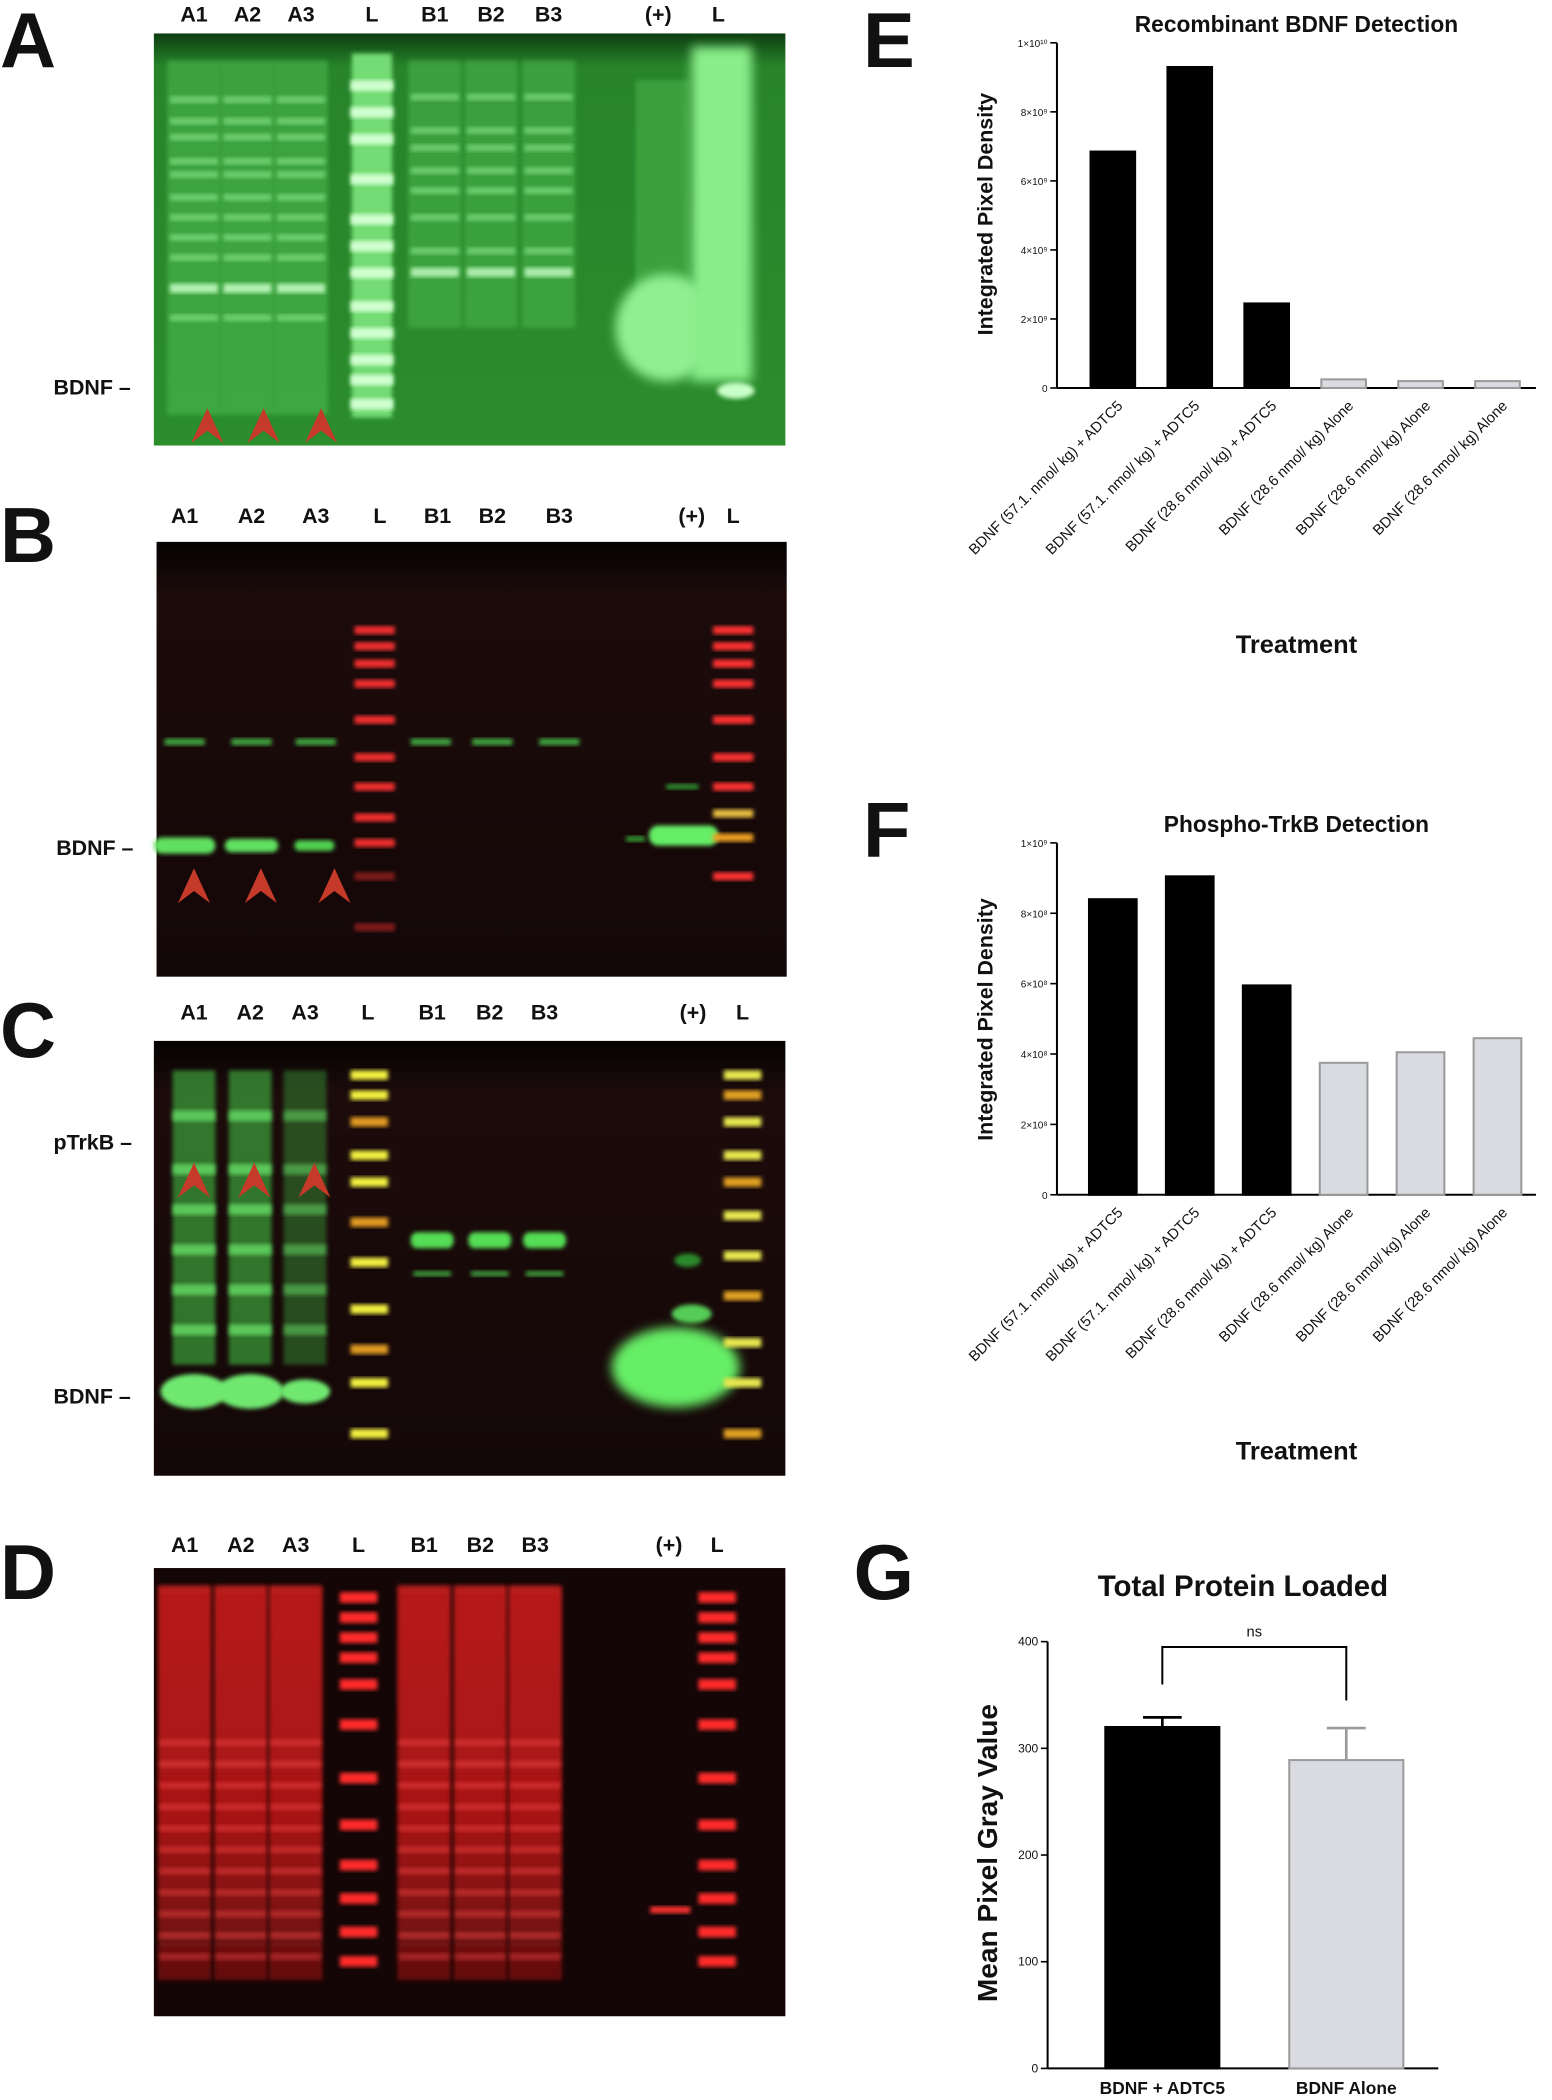  Describe the element at coordinates (658, 14) in the screenshot. I see `lane-label: (+)` at that location.